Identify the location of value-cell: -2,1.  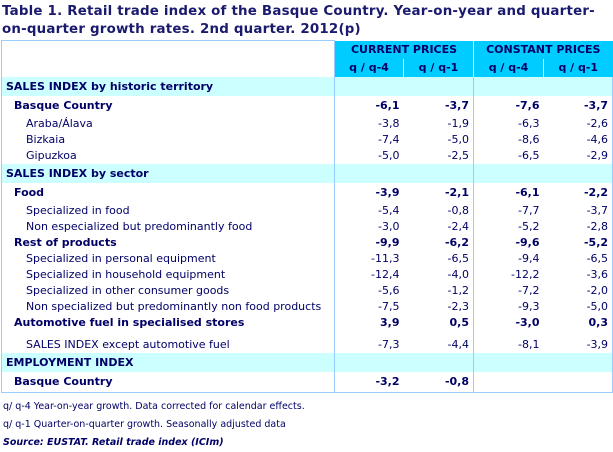
(457, 192).